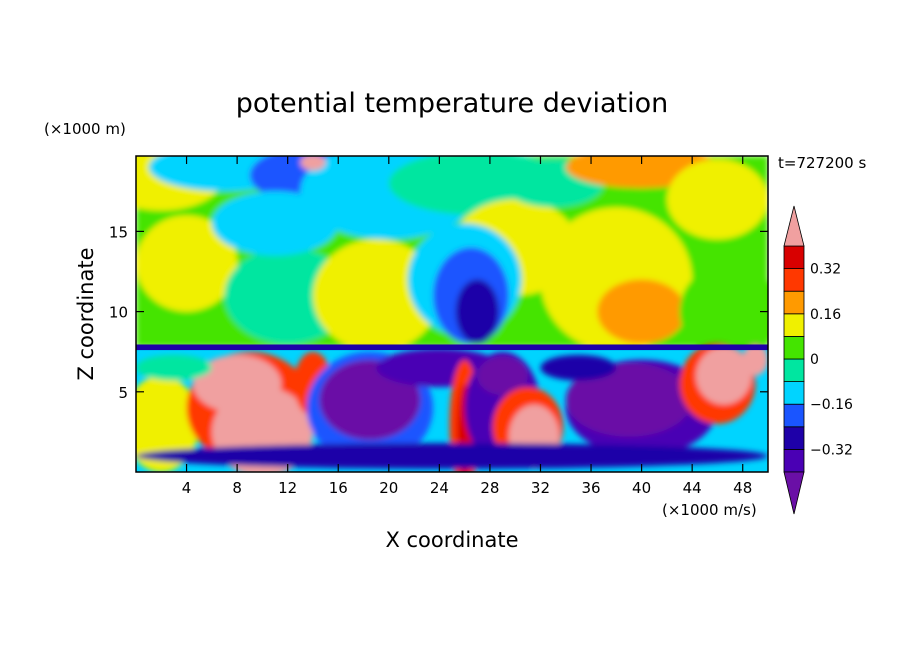  Describe the element at coordinates (388, 488) in the screenshot. I see `x-tick-label: 20` at that location.